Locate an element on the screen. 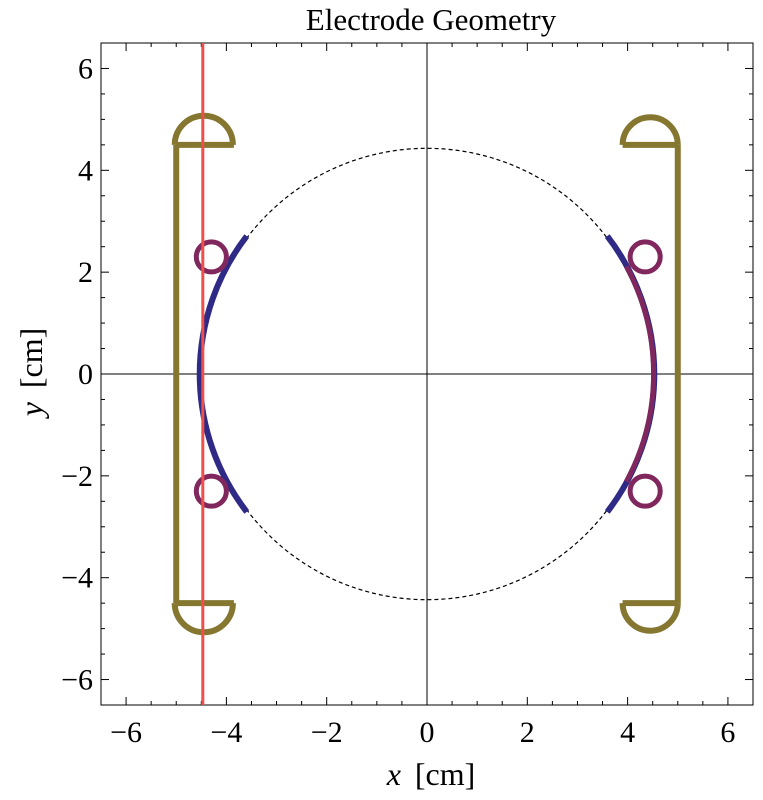 The width and height of the screenshot is (763, 800). y-tick-label: 6 is located at coordinates (85, 68).